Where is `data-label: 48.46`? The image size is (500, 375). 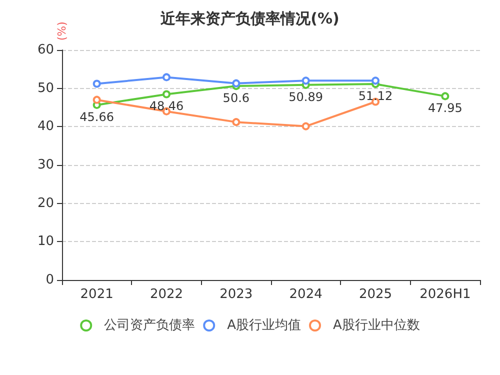 data-label: 48.46 is located at coordinates (166, 106).